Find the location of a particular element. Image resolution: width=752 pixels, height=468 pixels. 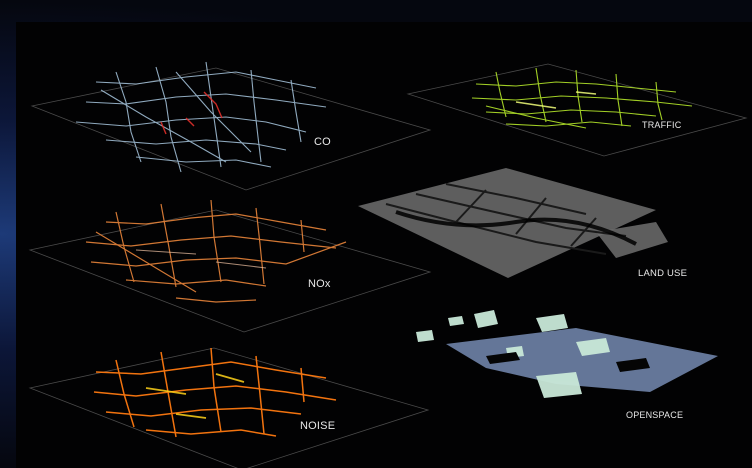

traffic-label: TRAFFIC is located at coordinates (662, 125).